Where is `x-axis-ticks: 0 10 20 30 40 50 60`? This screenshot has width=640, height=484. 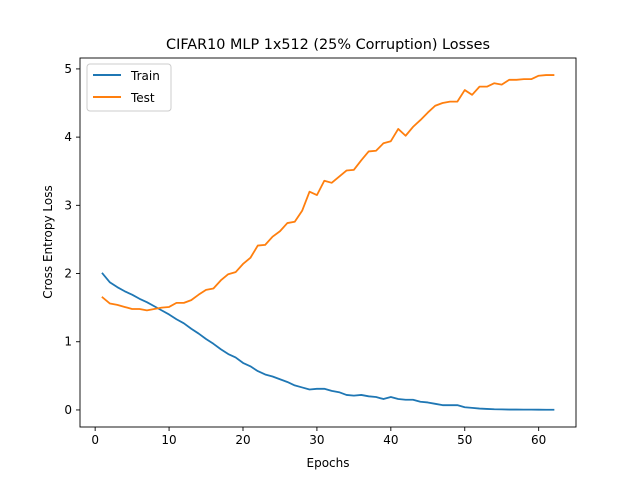 x-axis-ticks: 0 10 20 30 40 50 60 is located at coordinates (318, 437).